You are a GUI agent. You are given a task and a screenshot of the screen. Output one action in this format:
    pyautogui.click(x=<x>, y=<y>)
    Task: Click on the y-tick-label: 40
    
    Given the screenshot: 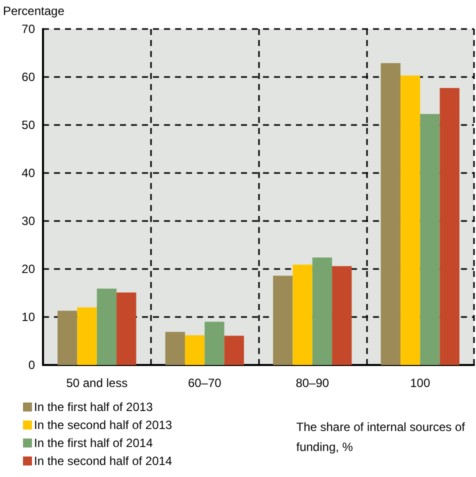 What is the action you would take?
    pyautogui.click(x=29, y=173)
    